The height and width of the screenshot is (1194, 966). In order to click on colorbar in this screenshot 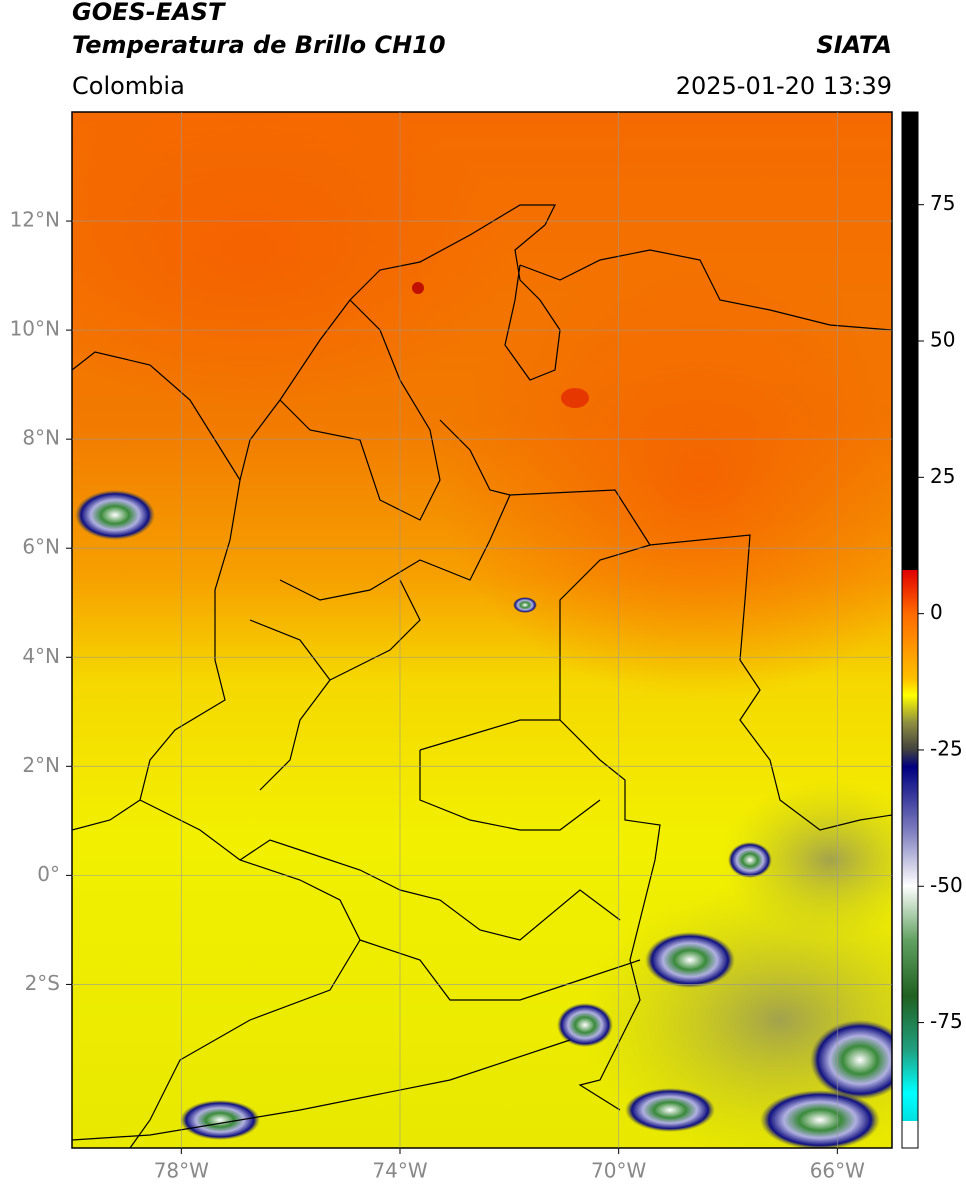, I will do `click(910, 630)`.